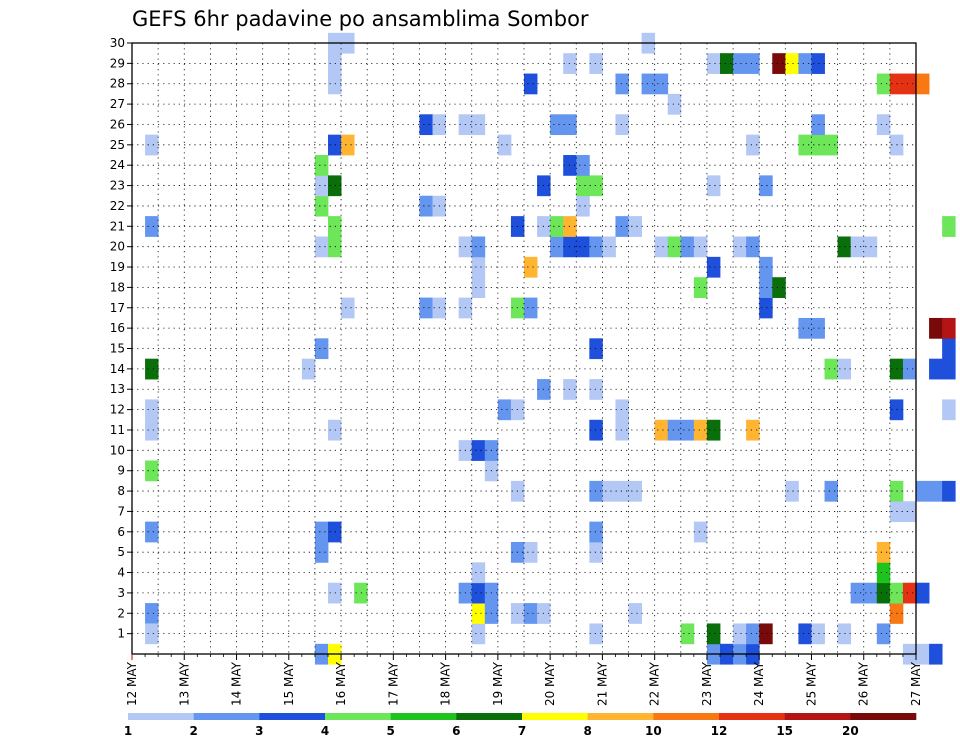 This screenshot has width=960, height=742. Describe the element at coordinates (117, 369) in the screenshot. I see `y-tick-label: 14` at that location.